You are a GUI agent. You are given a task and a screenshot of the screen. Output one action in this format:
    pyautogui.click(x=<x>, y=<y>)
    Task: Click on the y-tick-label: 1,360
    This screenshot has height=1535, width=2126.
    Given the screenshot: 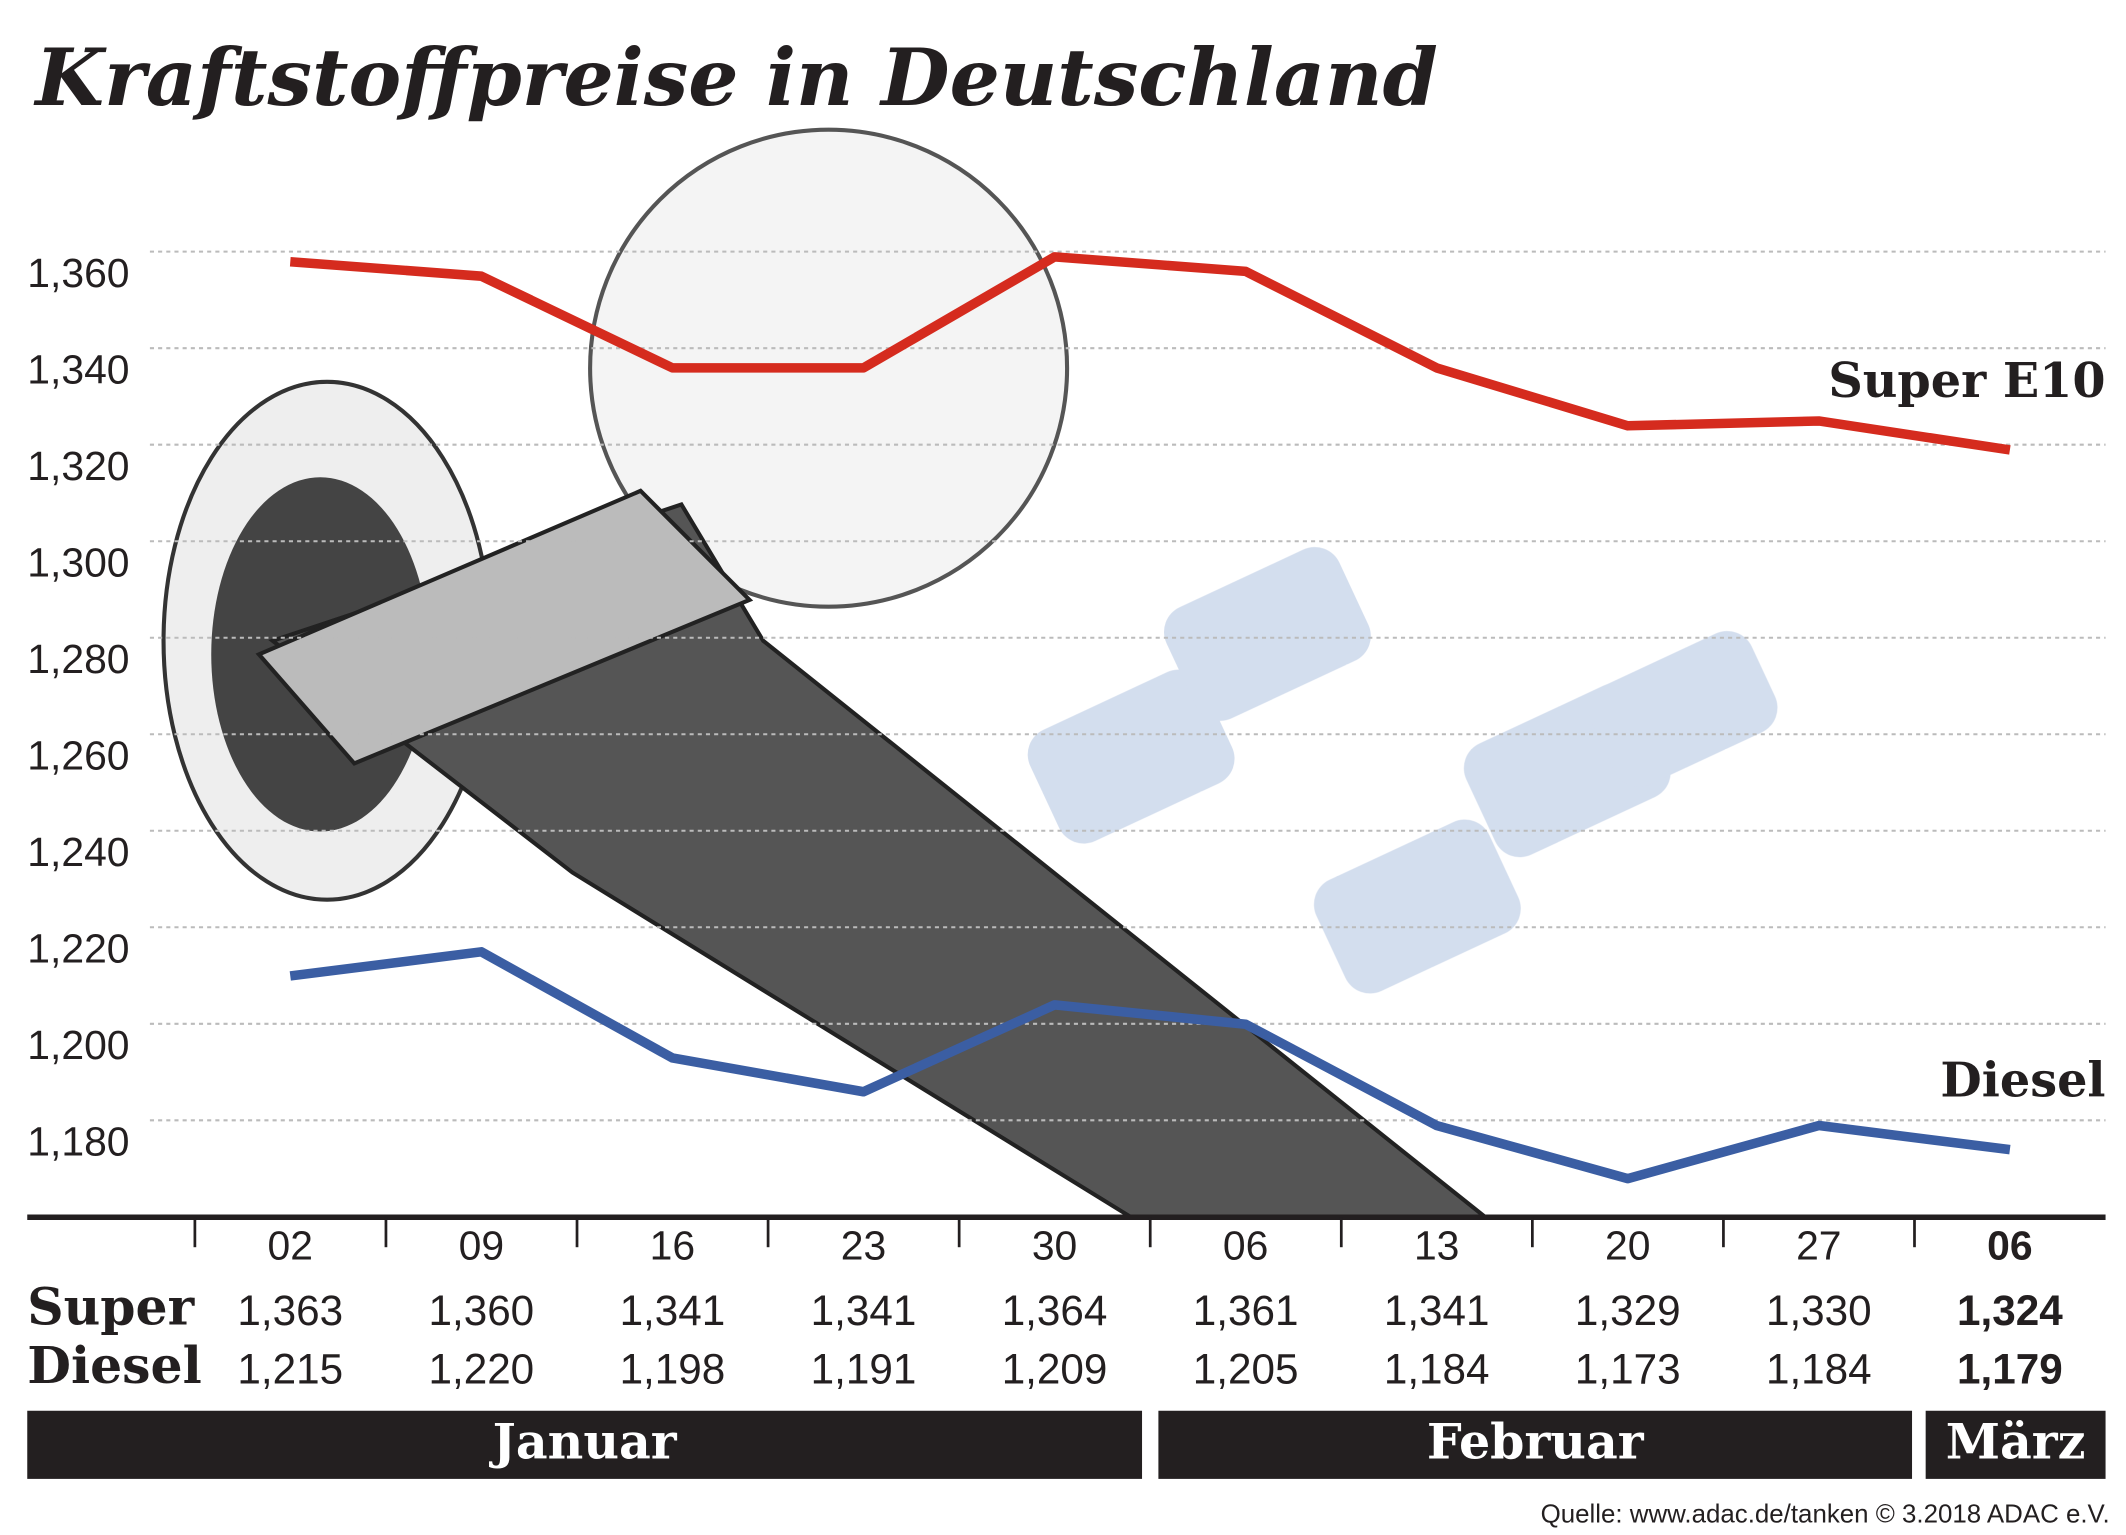 What is the action you would take?
    pyautogui.click(x=78, y=273)
    